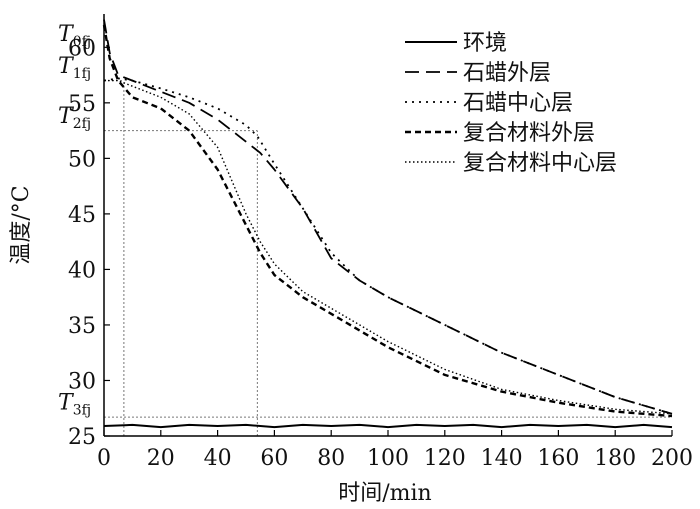  What do you see at coordinates (518, 103) in the screenshot?
I see `legend-label: 石蜡中心层` at bounding box center [518, 103].